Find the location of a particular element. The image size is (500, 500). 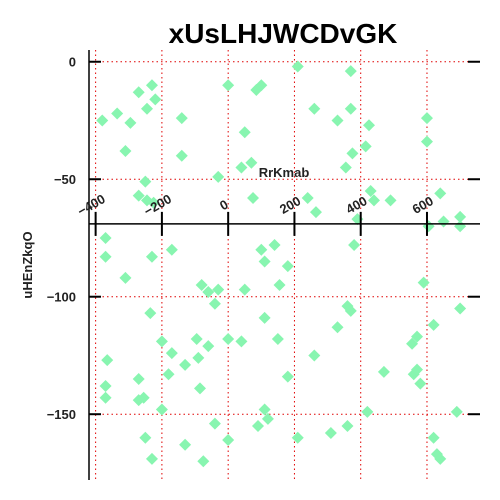

y-tick-label: −100 is located at coordinates (61, 297).